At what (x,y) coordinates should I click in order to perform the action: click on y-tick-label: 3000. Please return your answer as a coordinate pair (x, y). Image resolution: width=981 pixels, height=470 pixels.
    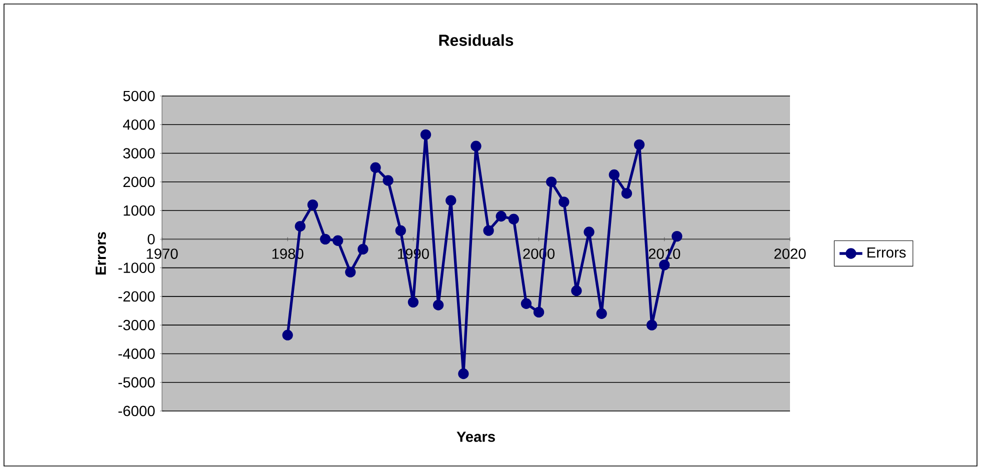
    Looking at the image, I should click on (139, 153).